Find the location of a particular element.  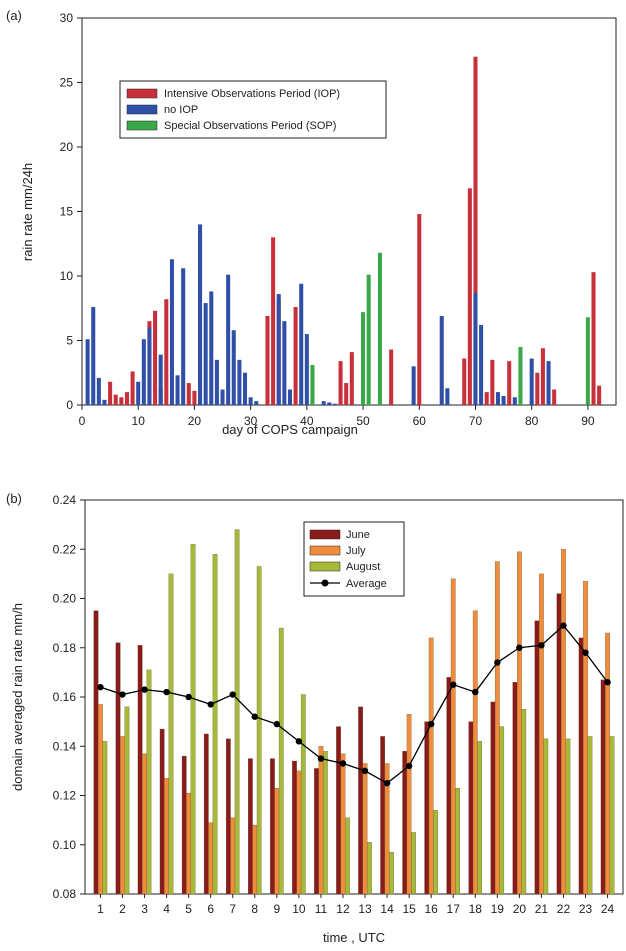

b-x-tick-label: 11 is located at coordinates (321, 909).